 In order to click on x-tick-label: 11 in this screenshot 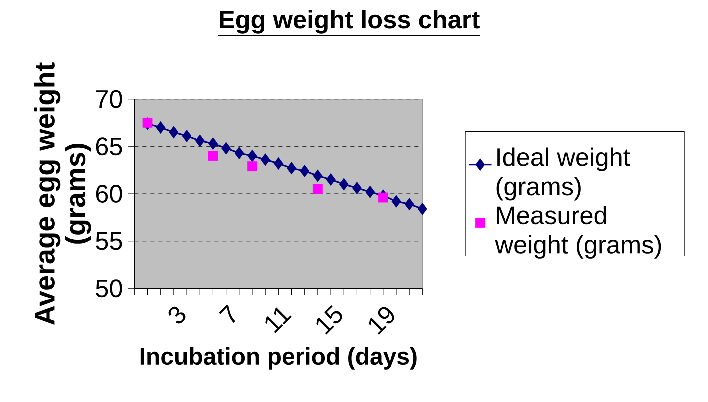, I will do `click(279, 321)`.